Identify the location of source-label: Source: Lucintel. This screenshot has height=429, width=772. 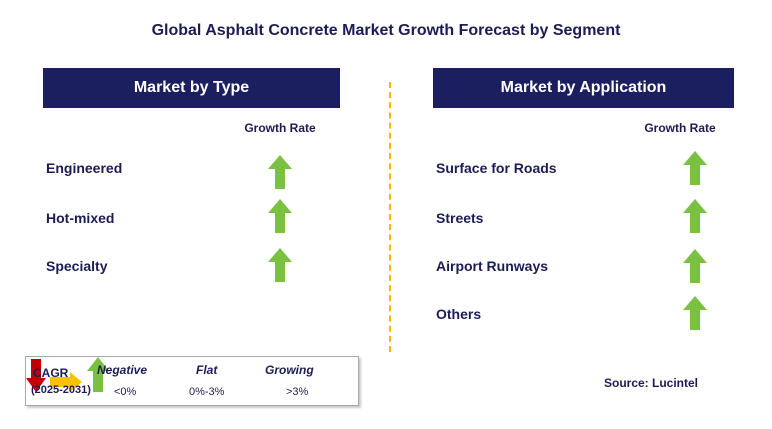
(651, 383).